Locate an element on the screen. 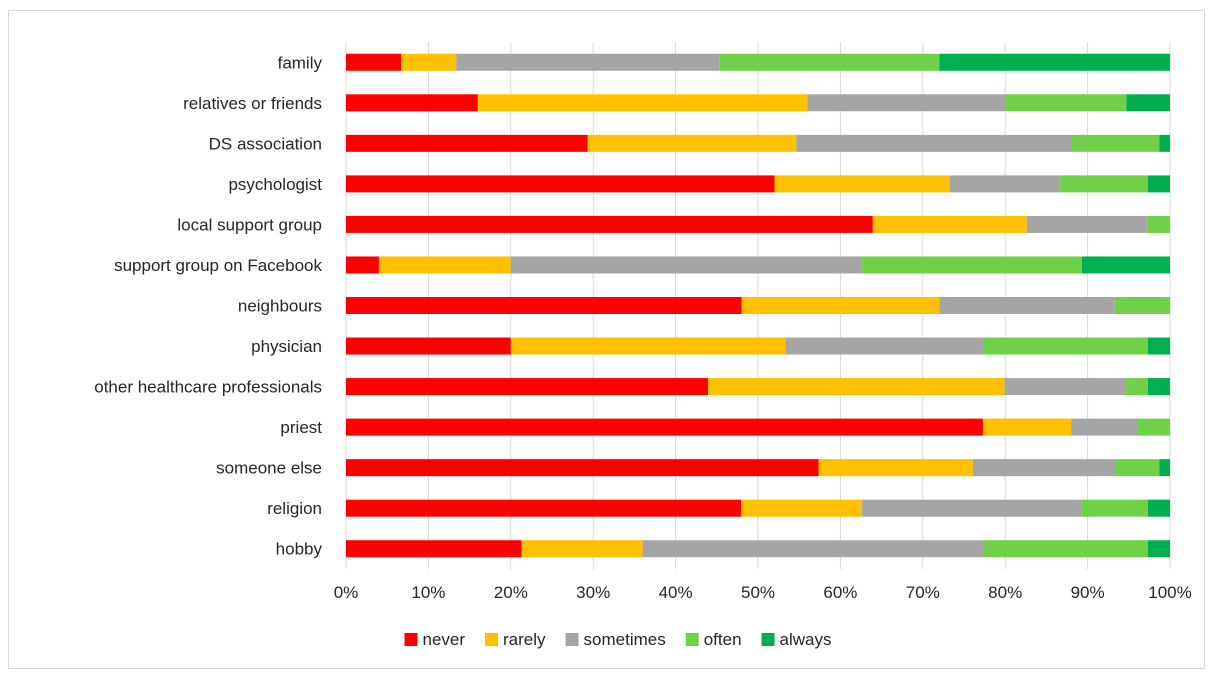  legend-label: never is located at coordinates (443, 639).